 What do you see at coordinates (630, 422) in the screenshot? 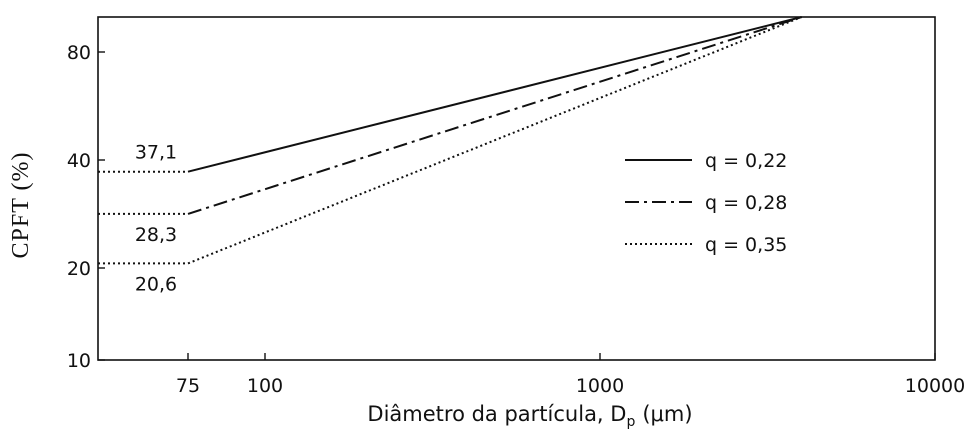
I see `x-axis-label-subscript: p` at bounding box center [630, 422].